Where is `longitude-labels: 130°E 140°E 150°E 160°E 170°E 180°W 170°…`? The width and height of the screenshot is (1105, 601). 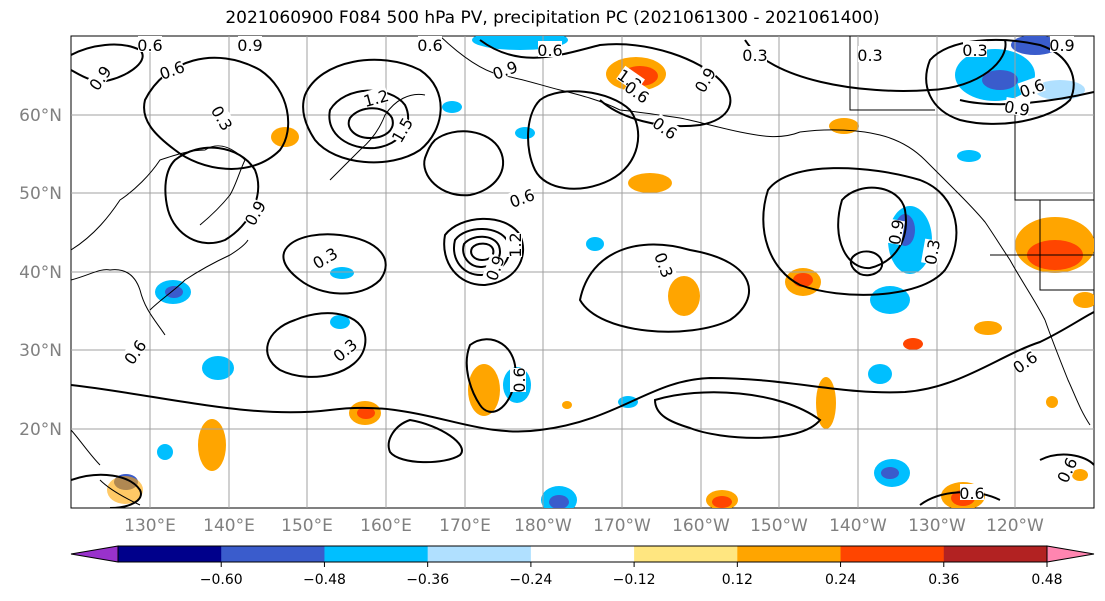
longitude-labels: 130°E 140°E 150°E 160°E 170°E 180°W 170°… is located at coordinates (584, 526).